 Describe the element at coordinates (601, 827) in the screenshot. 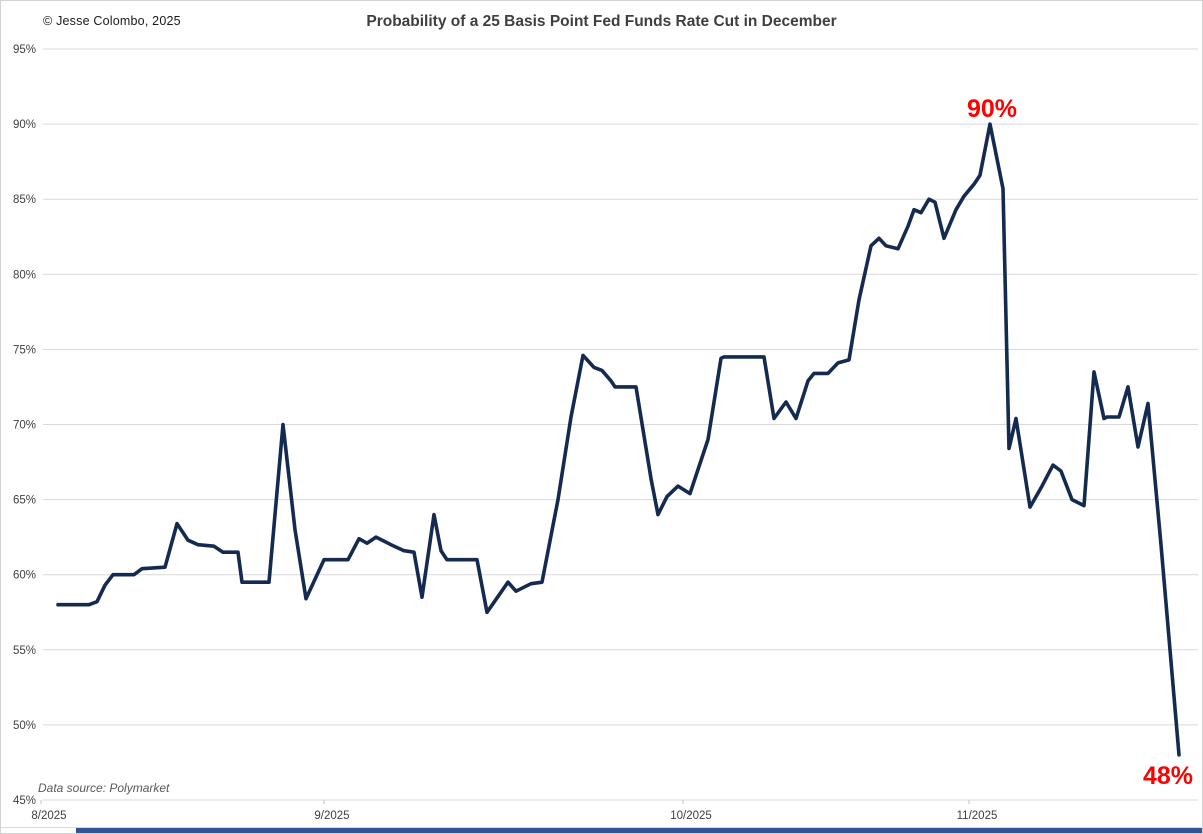

I see `chart-frame-bottom-border` at that location.